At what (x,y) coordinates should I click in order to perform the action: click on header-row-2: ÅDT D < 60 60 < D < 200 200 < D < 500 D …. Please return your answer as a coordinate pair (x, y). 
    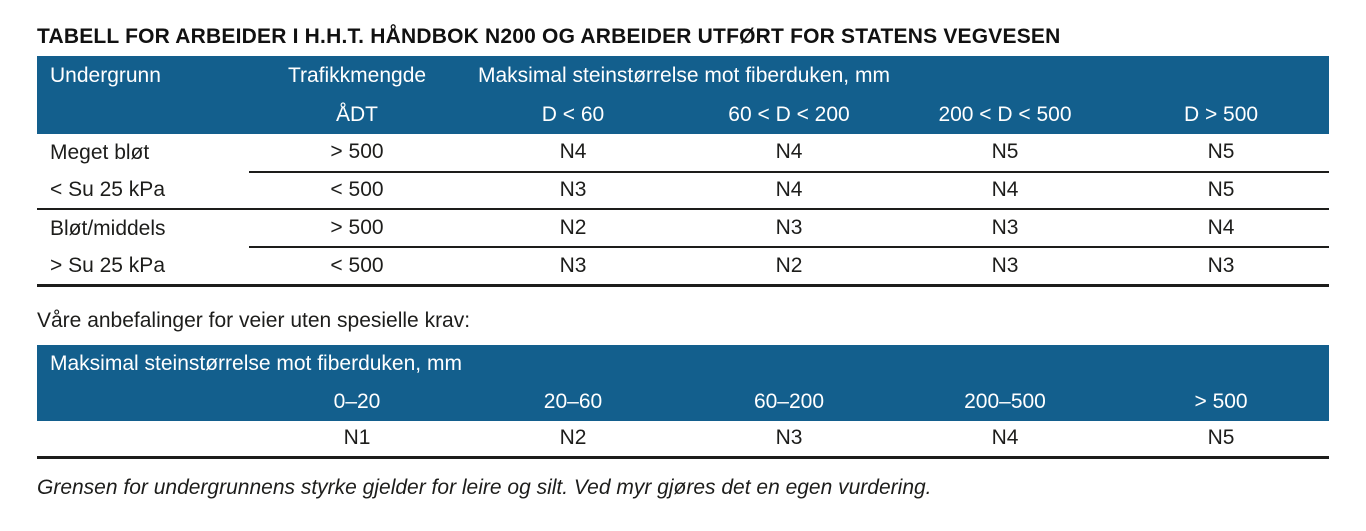
    Looking at the image, I should click on (683, 114).